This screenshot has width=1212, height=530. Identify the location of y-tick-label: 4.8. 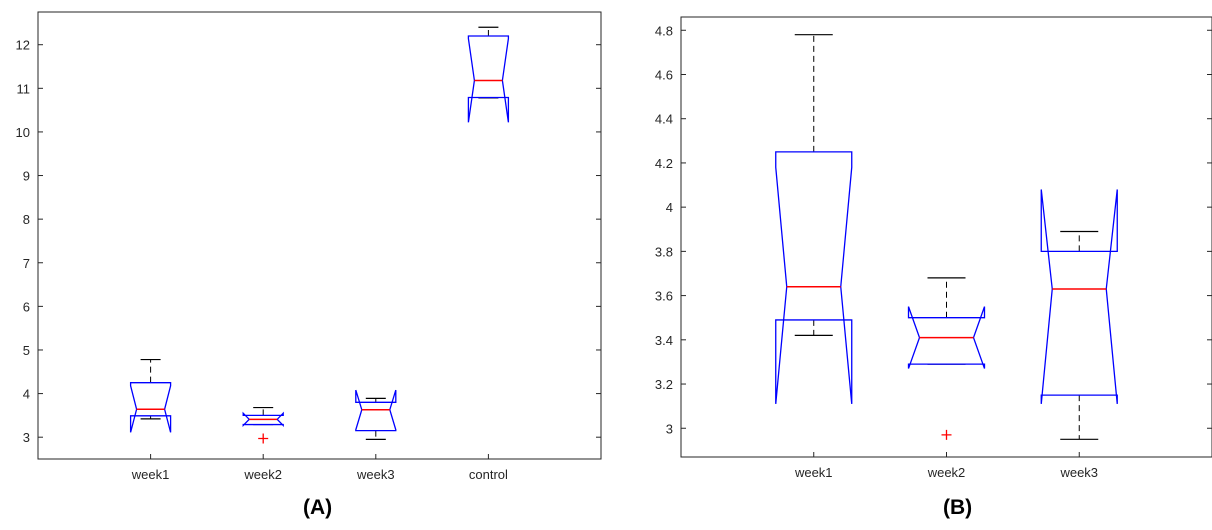
(664, 30).